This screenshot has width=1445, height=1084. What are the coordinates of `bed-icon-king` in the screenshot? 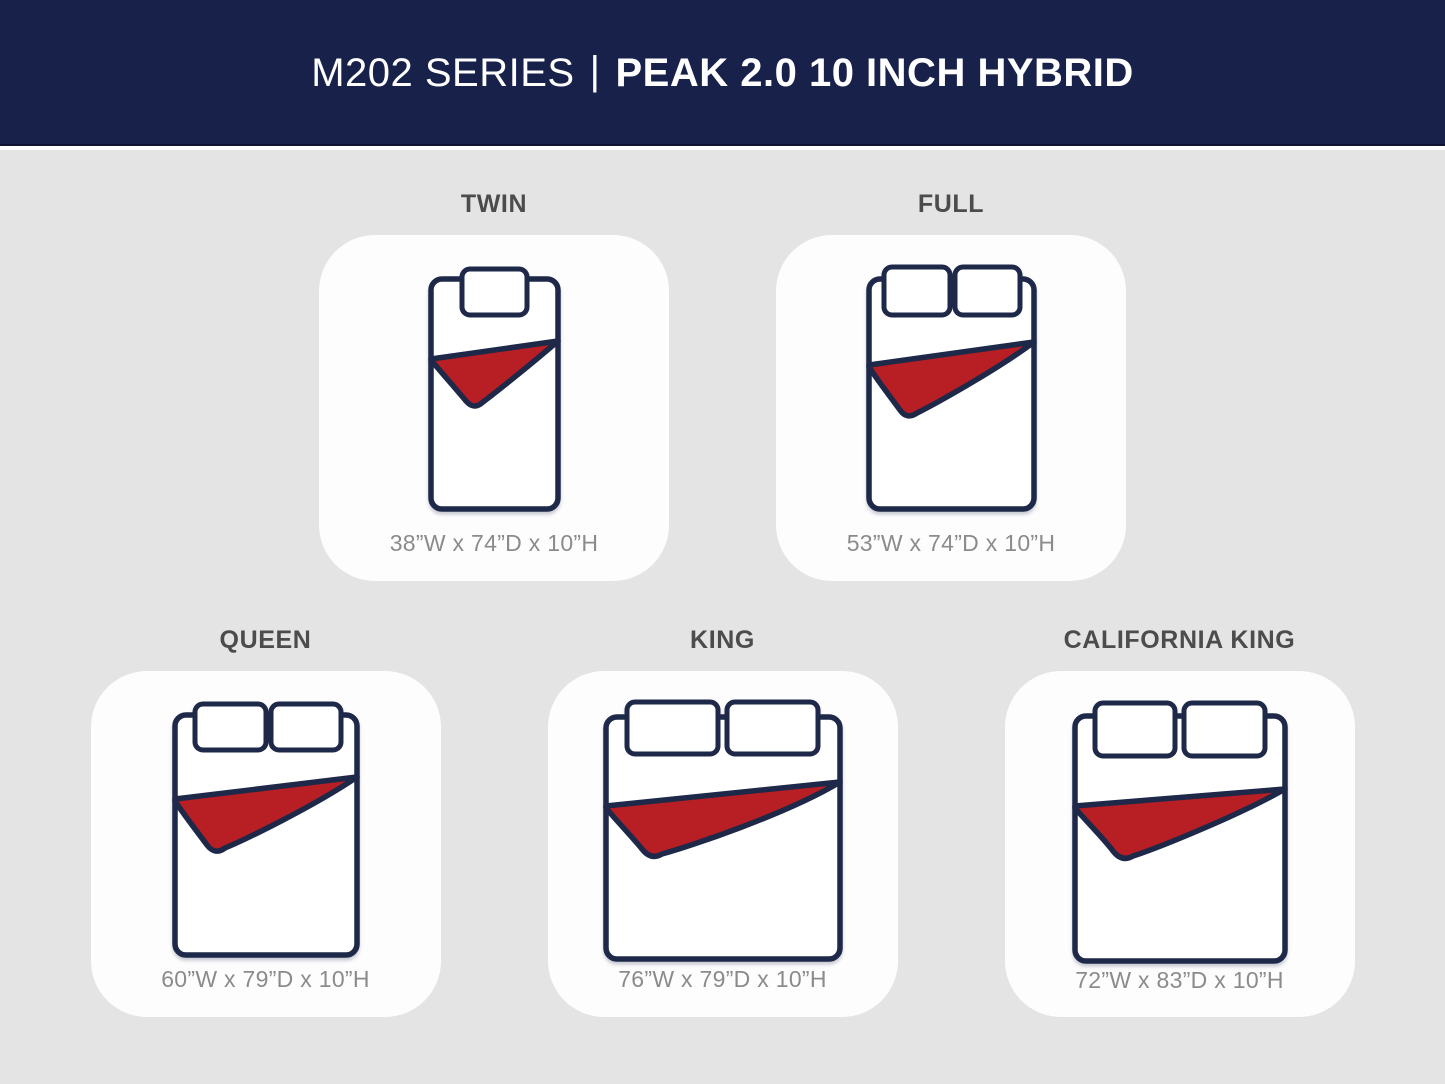 It's located at (722, 830).